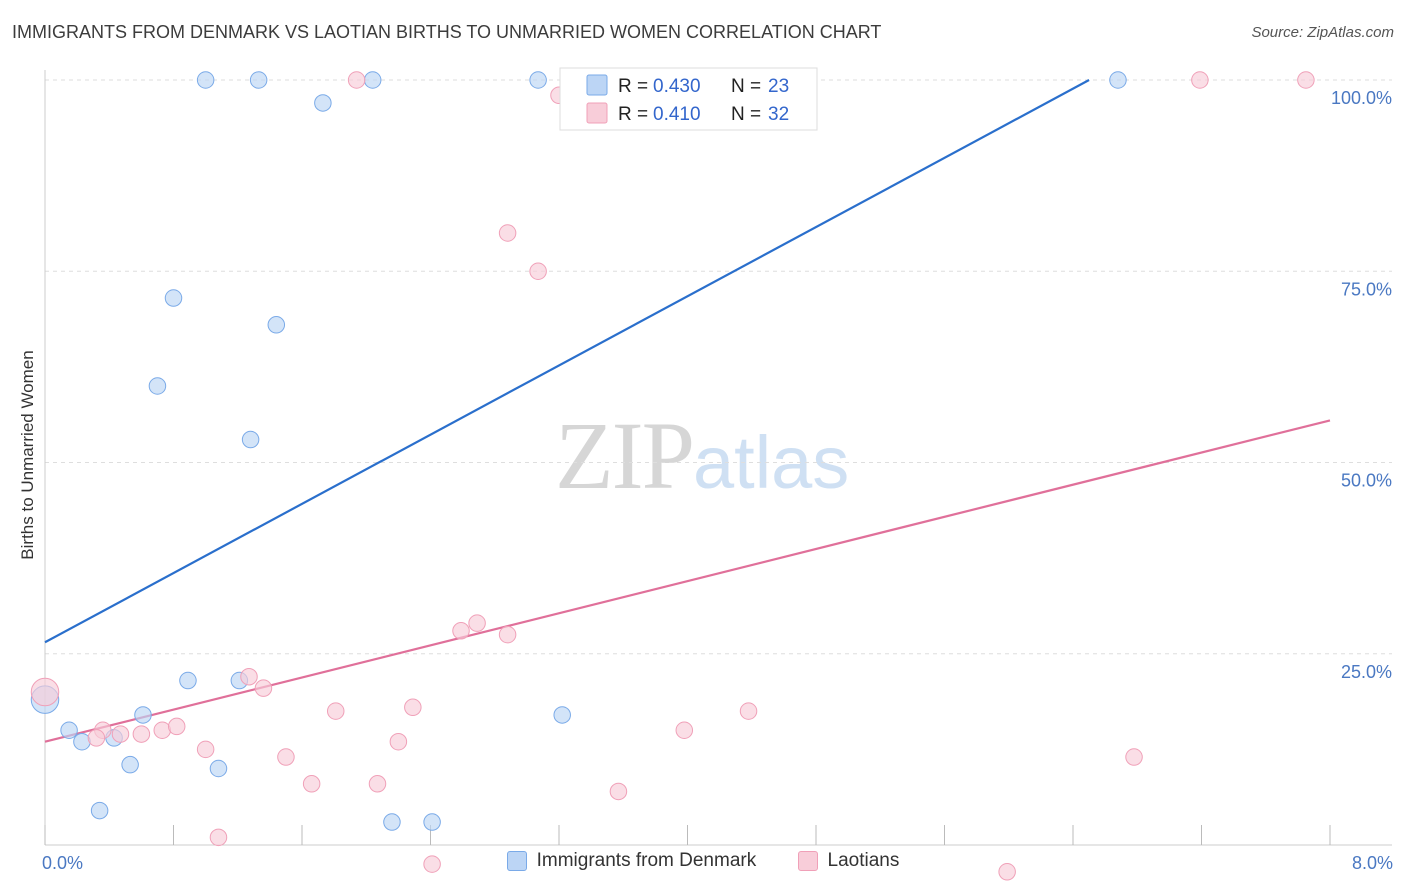 Image resolution: width=1406 pixels, height=892 pixels. What do you see at coordinates (646, 860) in the screenshot?
I see `legend-label-denmark: Immigrants from Denmark` at bounding box center [646, 860].